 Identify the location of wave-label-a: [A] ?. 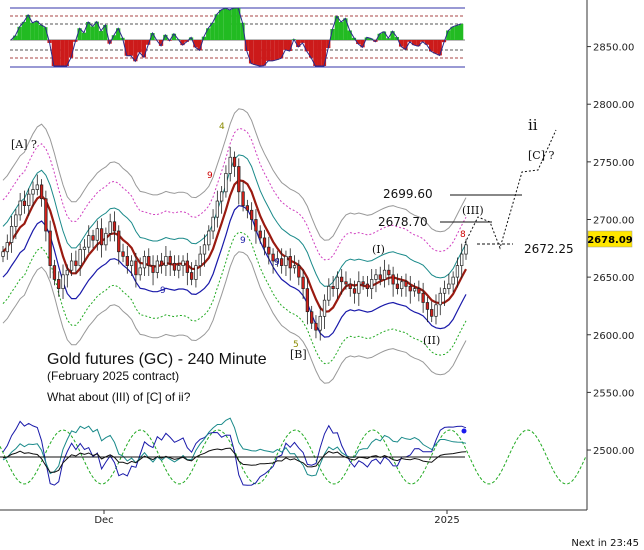
(24, 144).